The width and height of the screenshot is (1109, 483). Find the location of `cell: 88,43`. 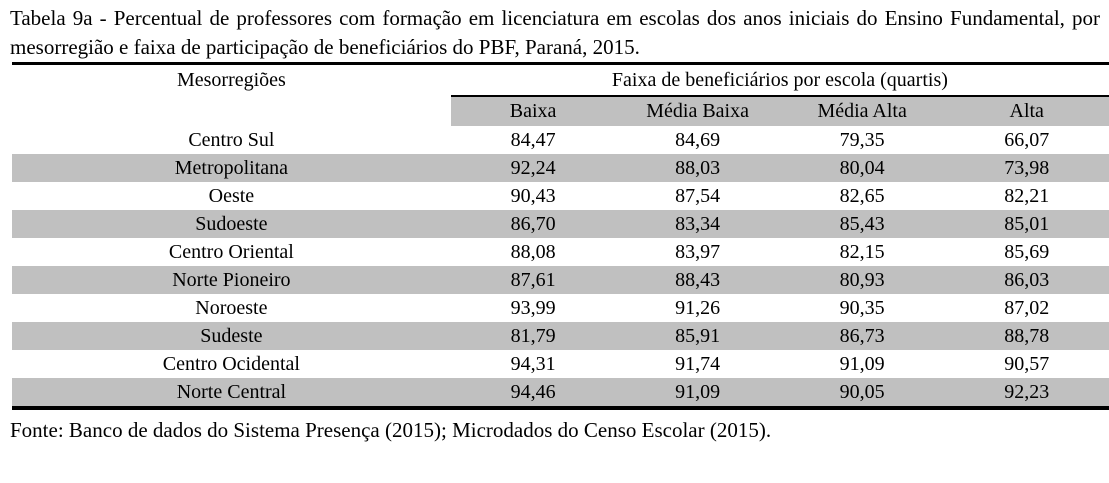

cell: 88,43 is located at coordinates (697, 280).